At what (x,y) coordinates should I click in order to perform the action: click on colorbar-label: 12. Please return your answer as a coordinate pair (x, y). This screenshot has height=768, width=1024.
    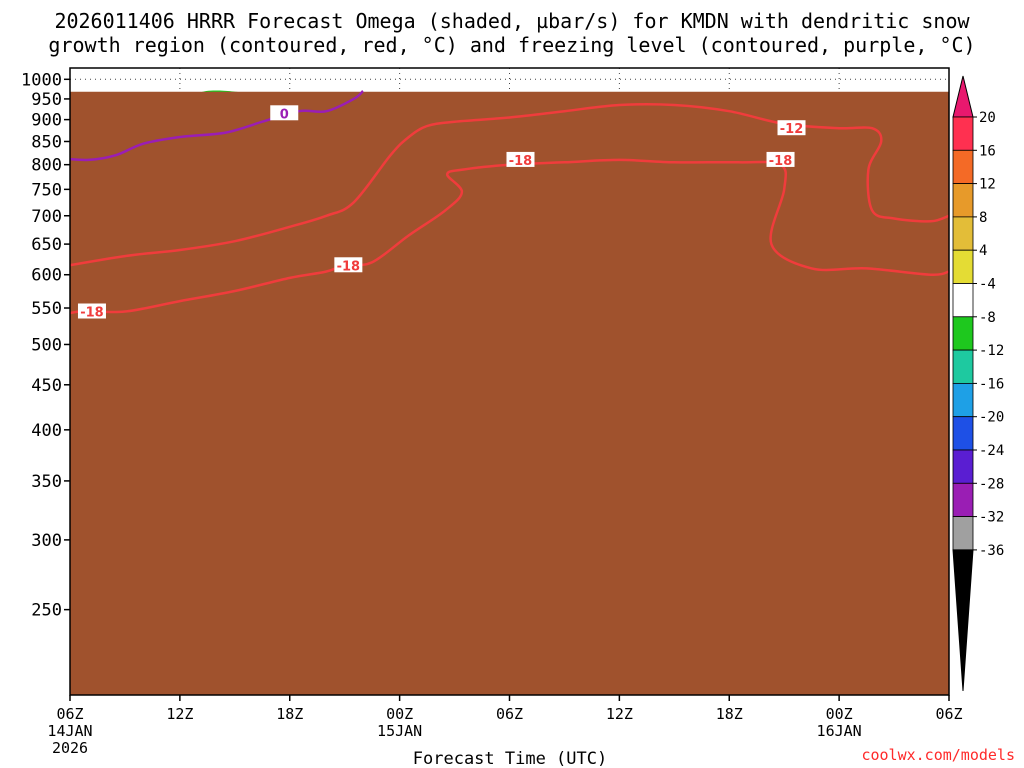
    Looking at the image, I should click on (987, 185).